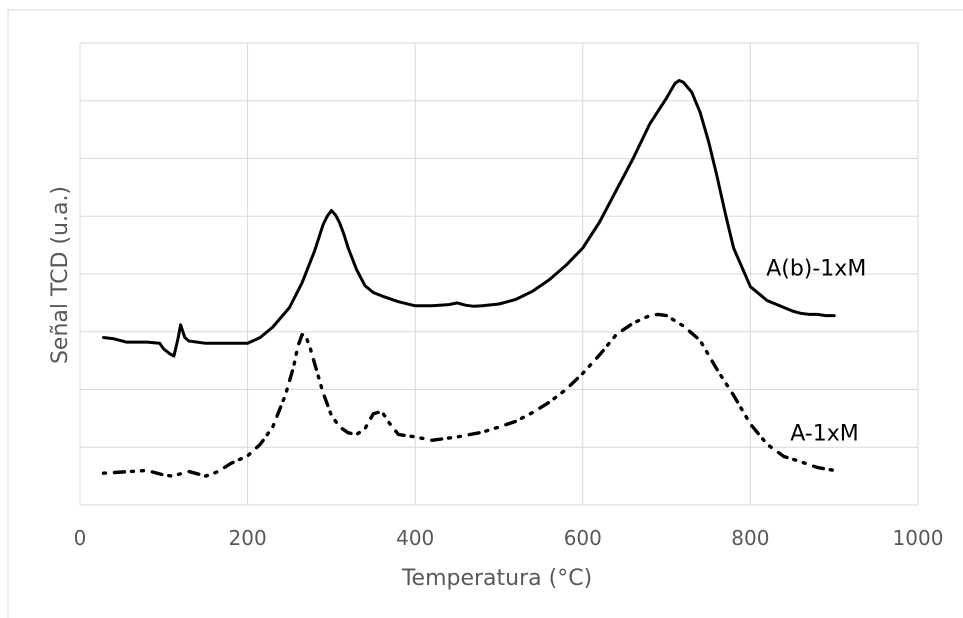 This screenshot has height=618, width=963. What do you see at coordinates (918, 538) in the screenshot?
I see `x-tick-label-1000: 1000` at bounding box center [918, 538].